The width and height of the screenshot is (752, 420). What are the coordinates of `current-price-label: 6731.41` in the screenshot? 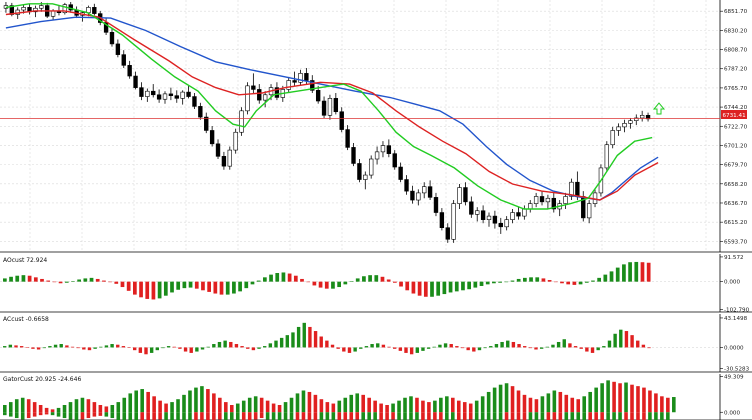 It's located at (735, 116).